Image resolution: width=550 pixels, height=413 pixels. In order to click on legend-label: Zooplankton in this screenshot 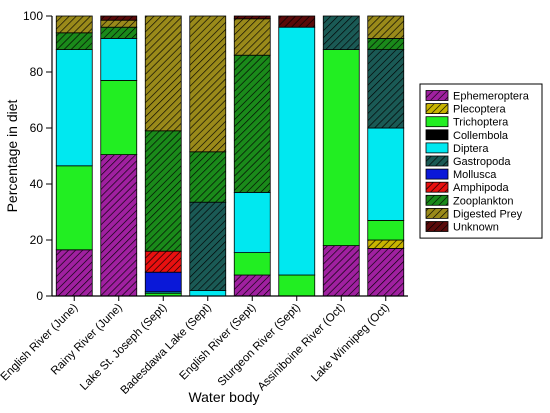, I will do `click(483, 201)`.